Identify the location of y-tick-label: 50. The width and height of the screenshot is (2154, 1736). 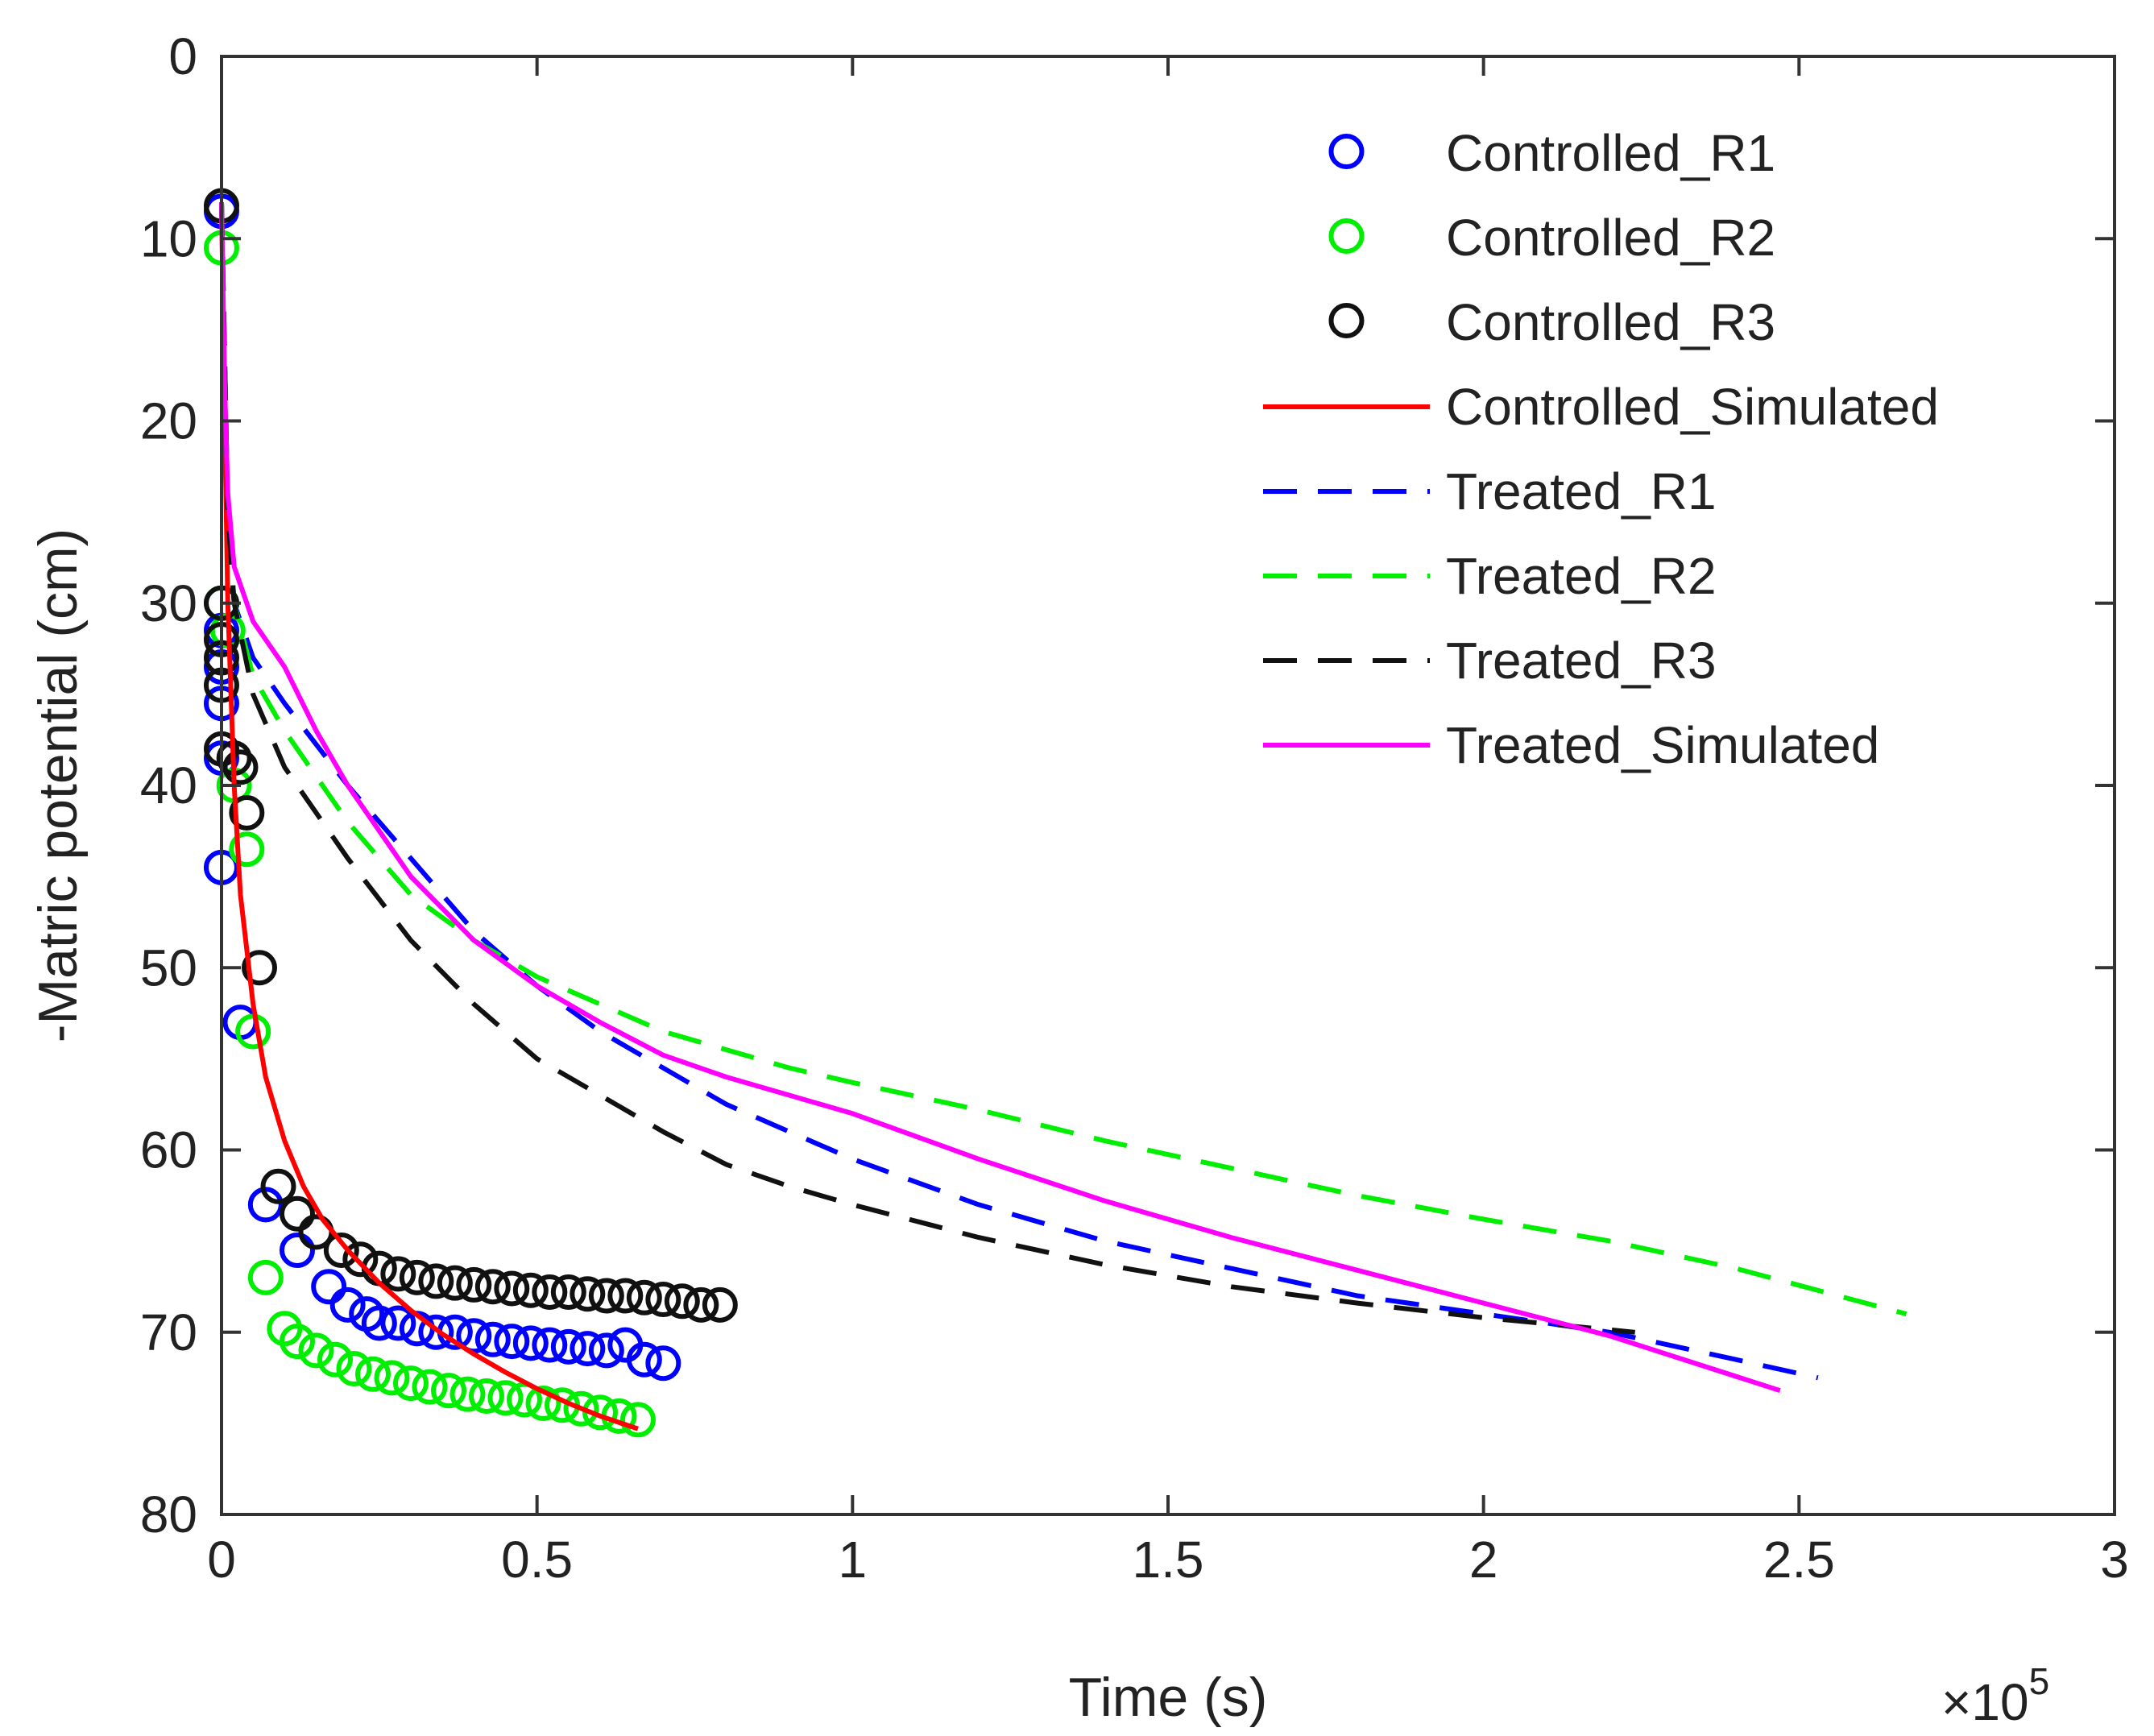
(168, 967).